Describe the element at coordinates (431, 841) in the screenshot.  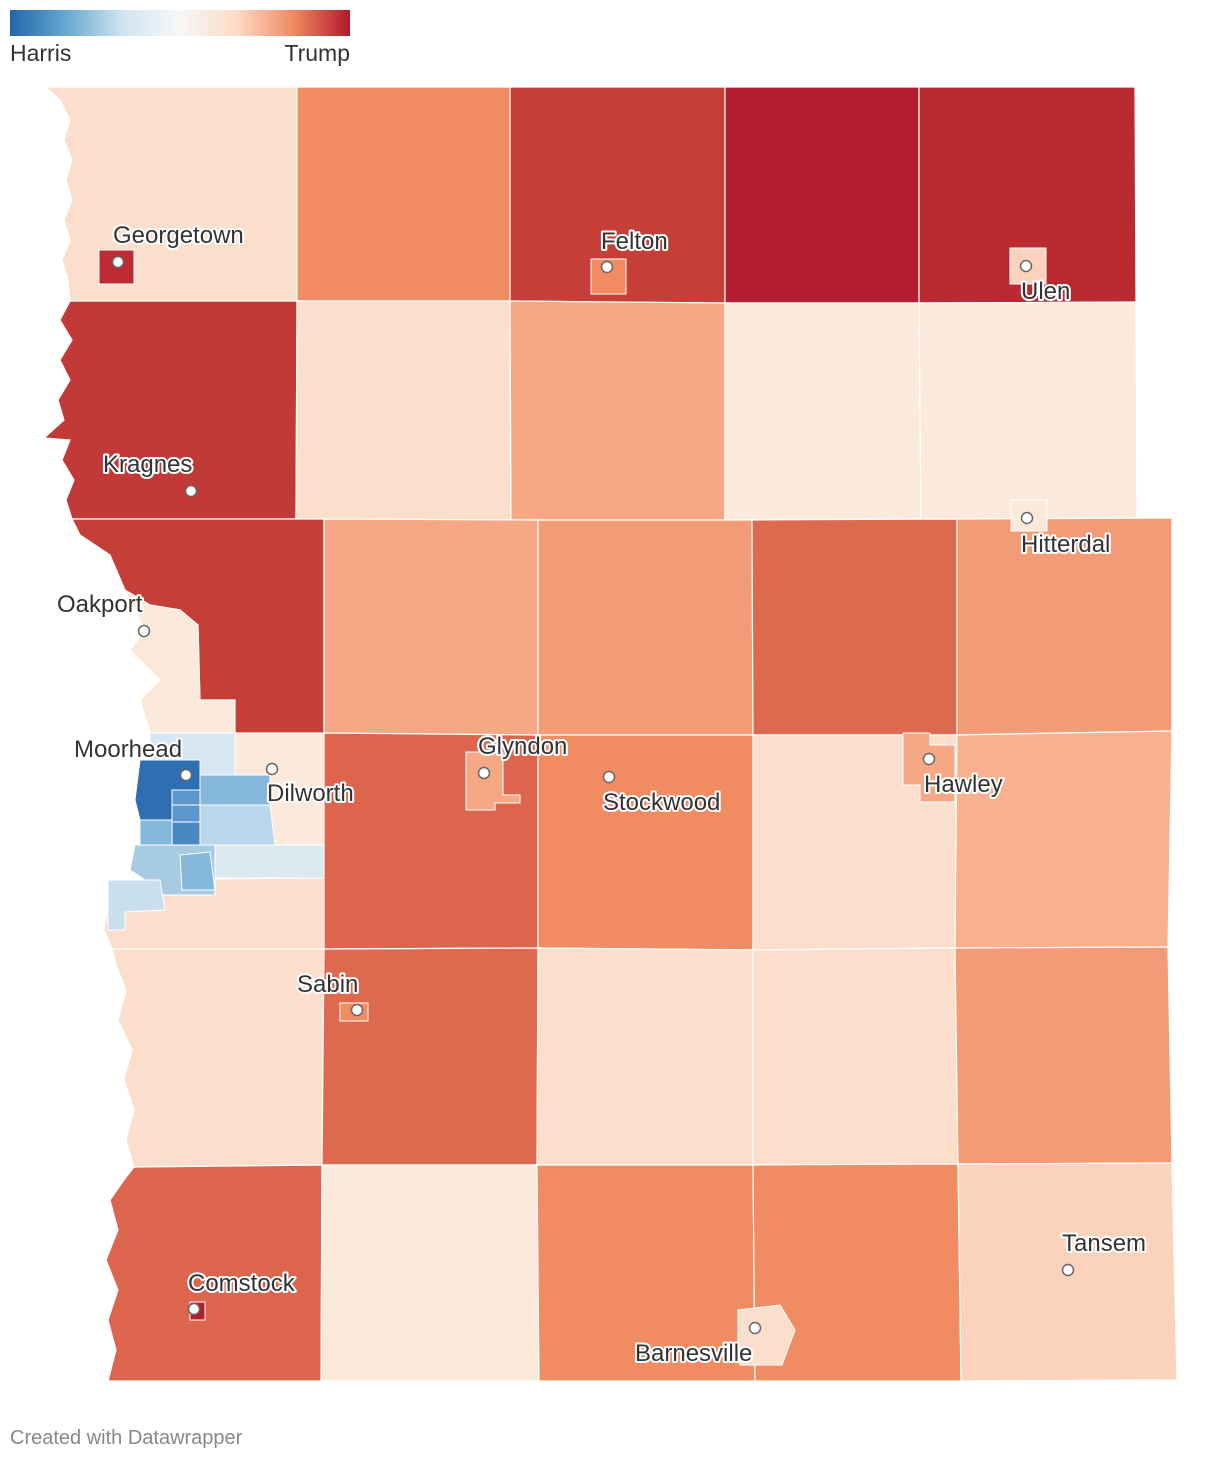
I see `region-twp-r4c2` at that location.